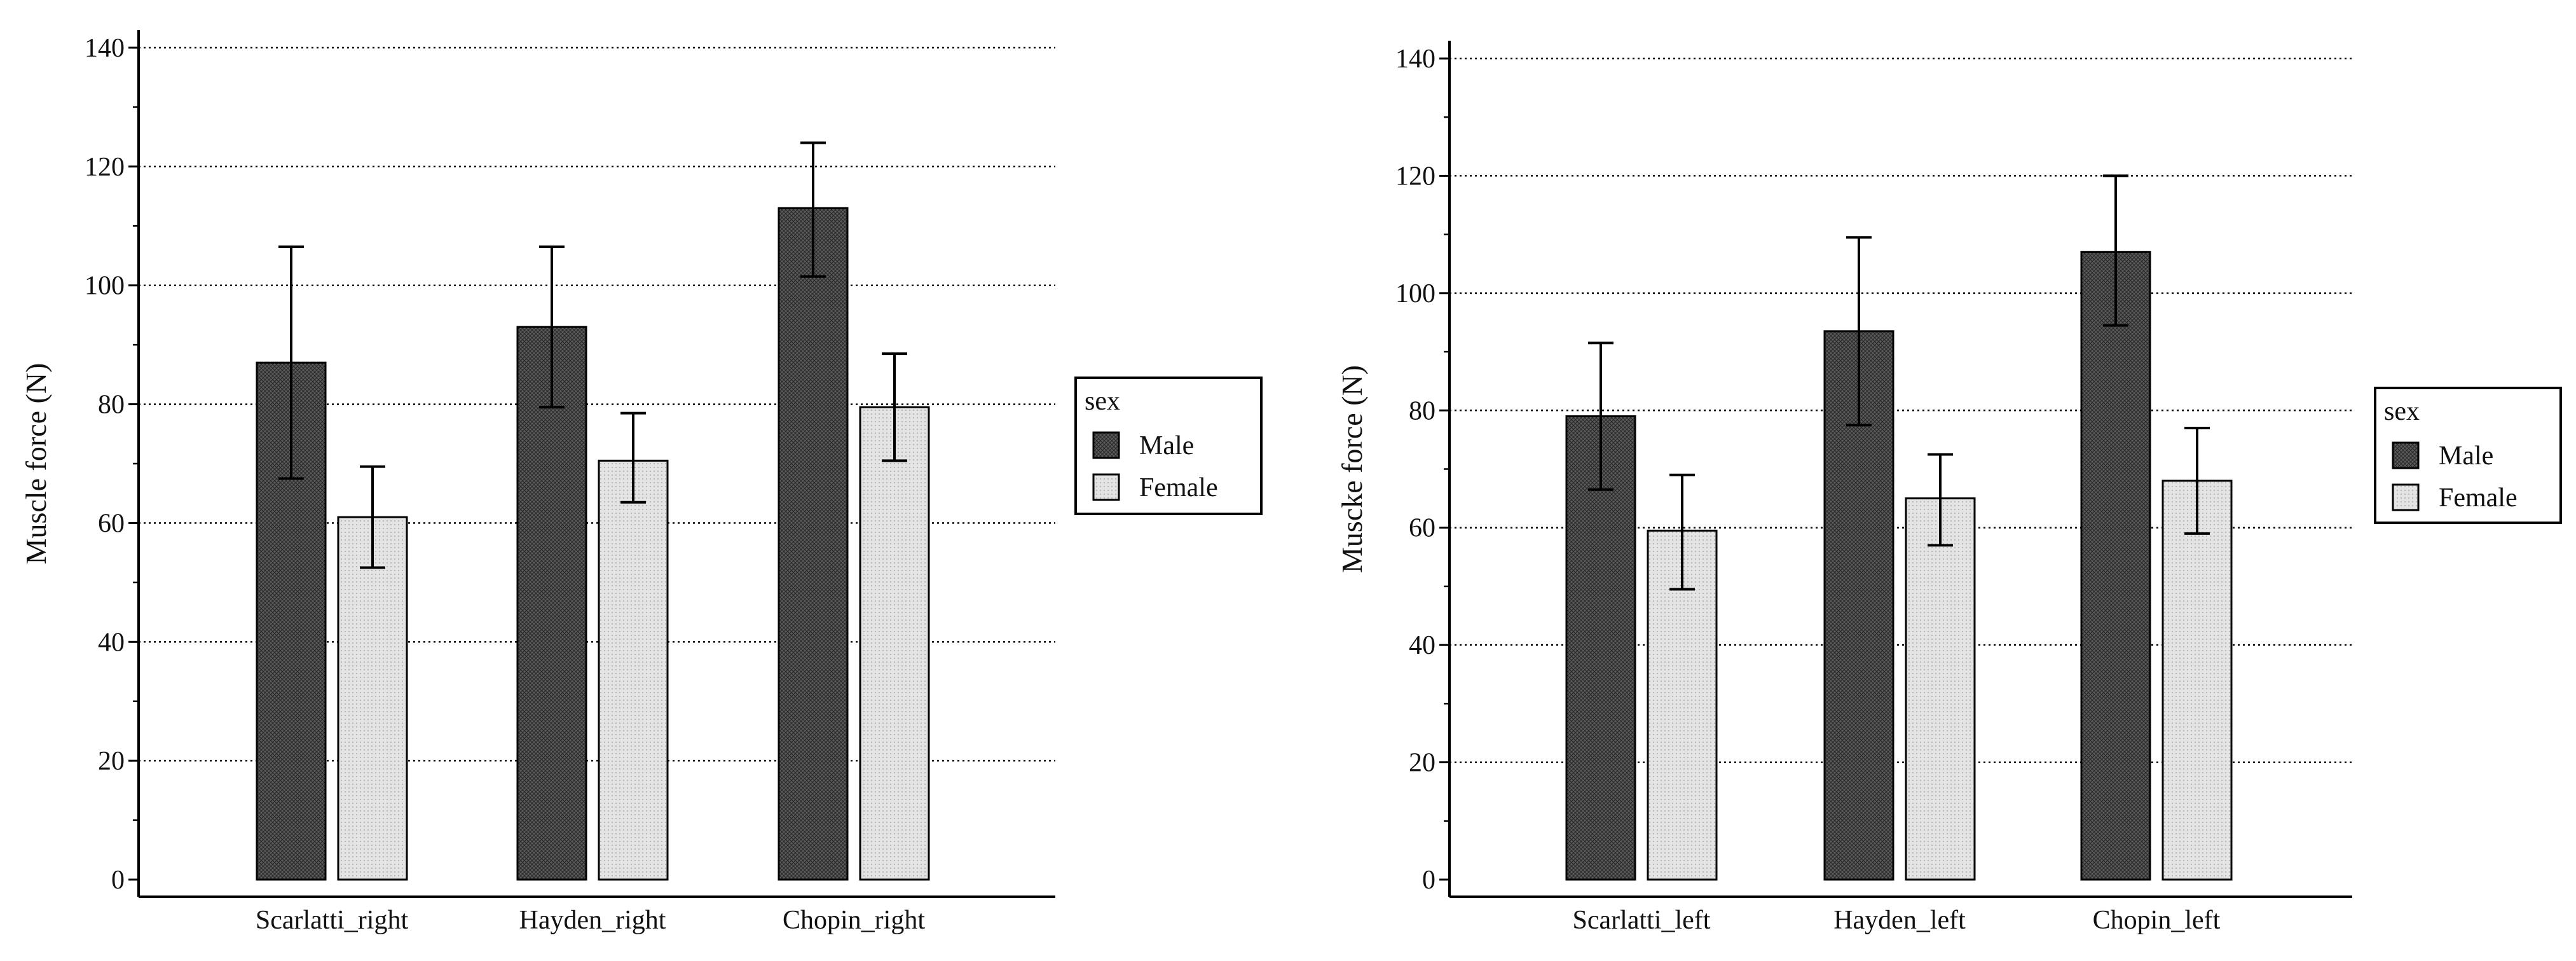  Describe the element at coordinates (1642, 921) in the screenshot. I see `x-category-label: Scarlatti_left` at that location.